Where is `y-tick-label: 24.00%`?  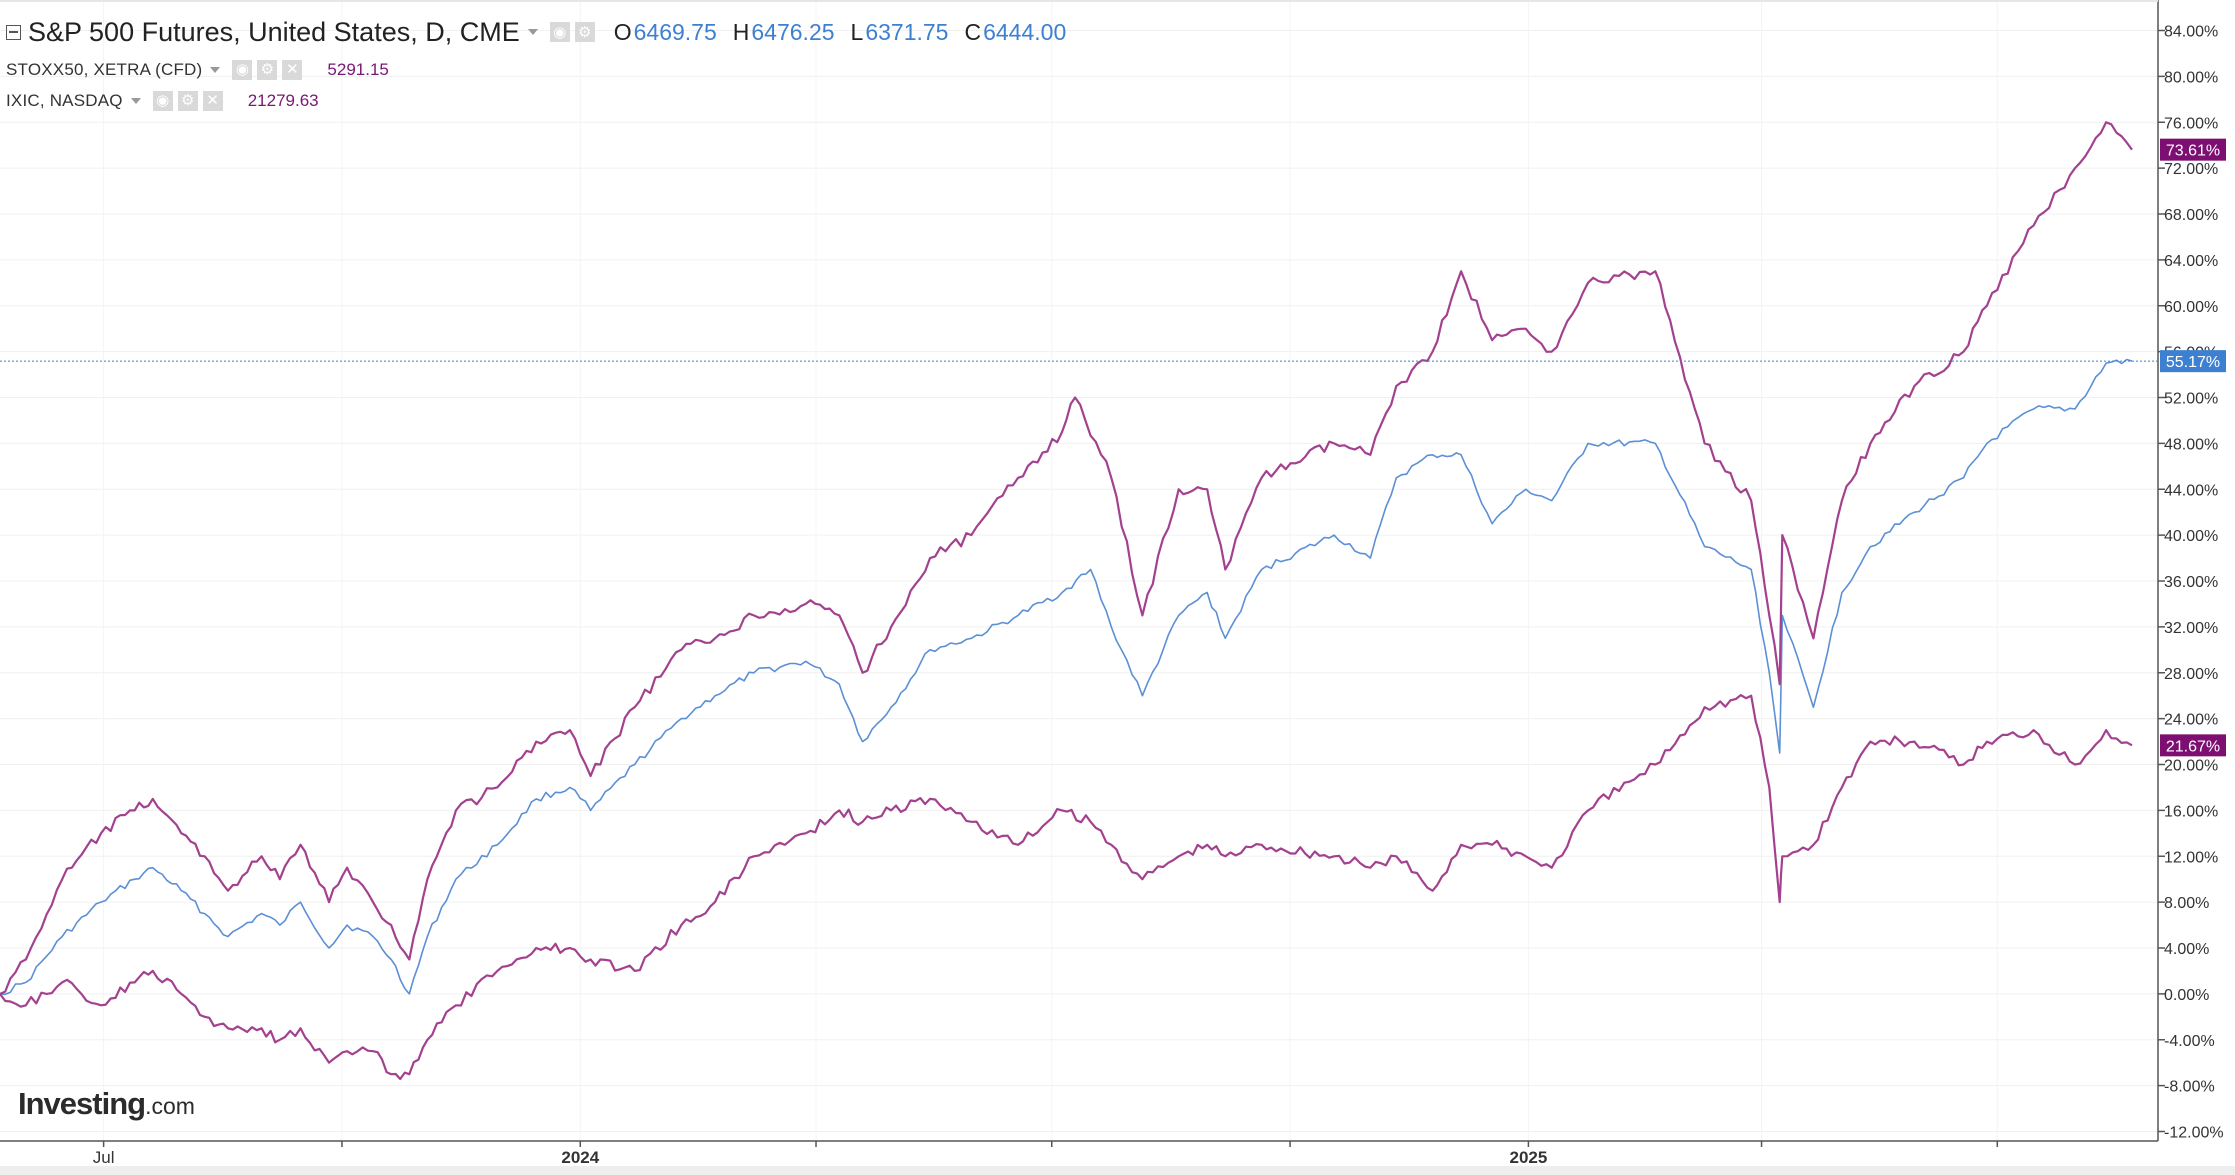 y-tick-label: 24.00% is located at coordinates (2191, 720).